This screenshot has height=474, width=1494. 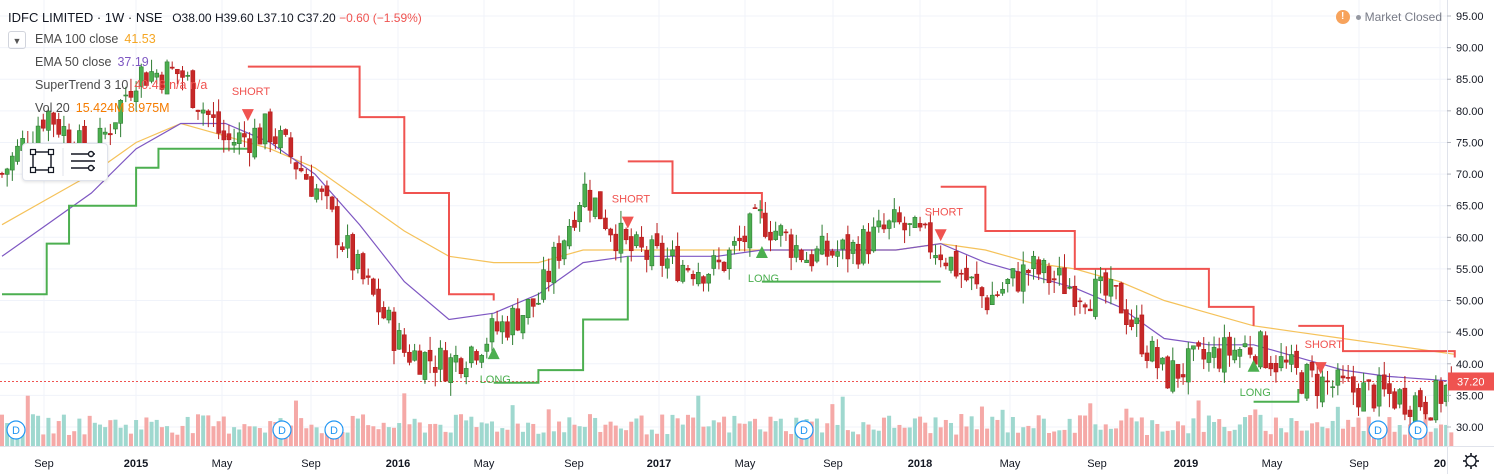 What do you see at coordinates (1388, 17) in the screenshot?
I see `market-status: ! Market Closed` at bounding box center [1388, 17].